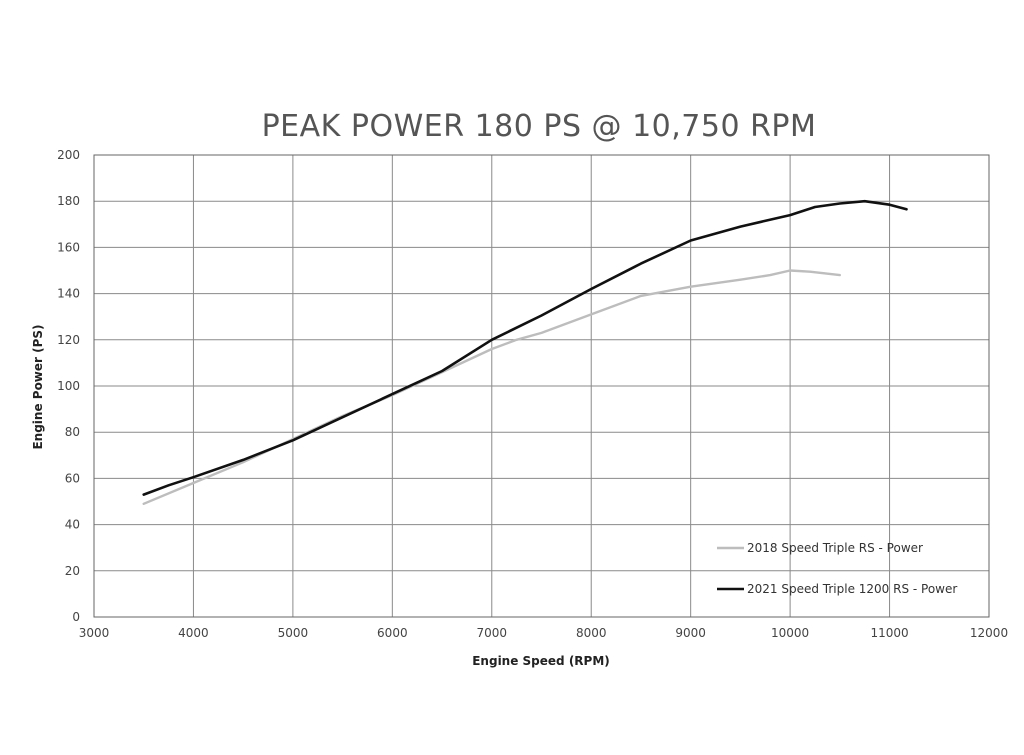  Describe the element at coordinates (68, 155) in the screenshot. I see `y-tick-label: 200` at that location.